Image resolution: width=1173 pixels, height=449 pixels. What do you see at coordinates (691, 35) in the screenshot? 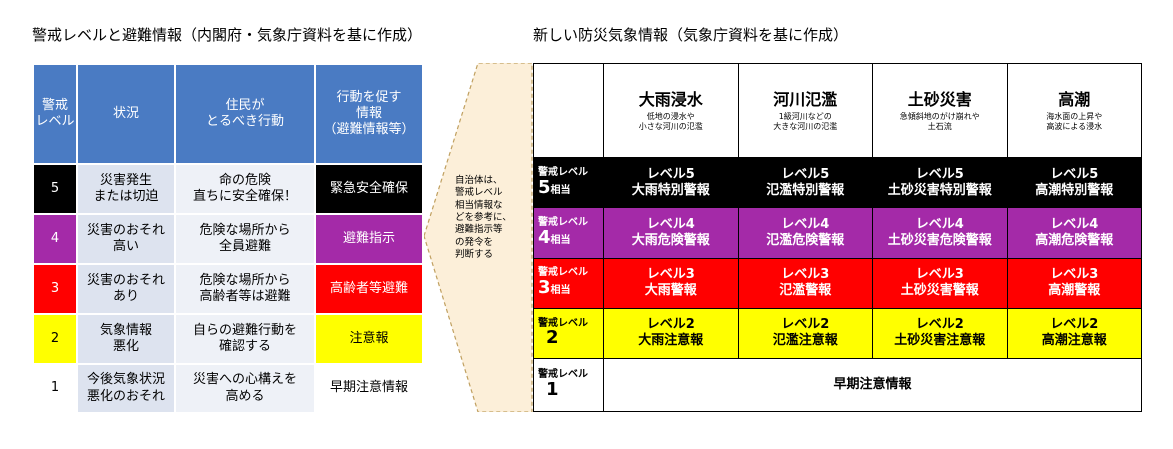
I see `right-title: 新しい防災気象情報（気象庁資料を基に作成）` at bounding box center [691, 35].